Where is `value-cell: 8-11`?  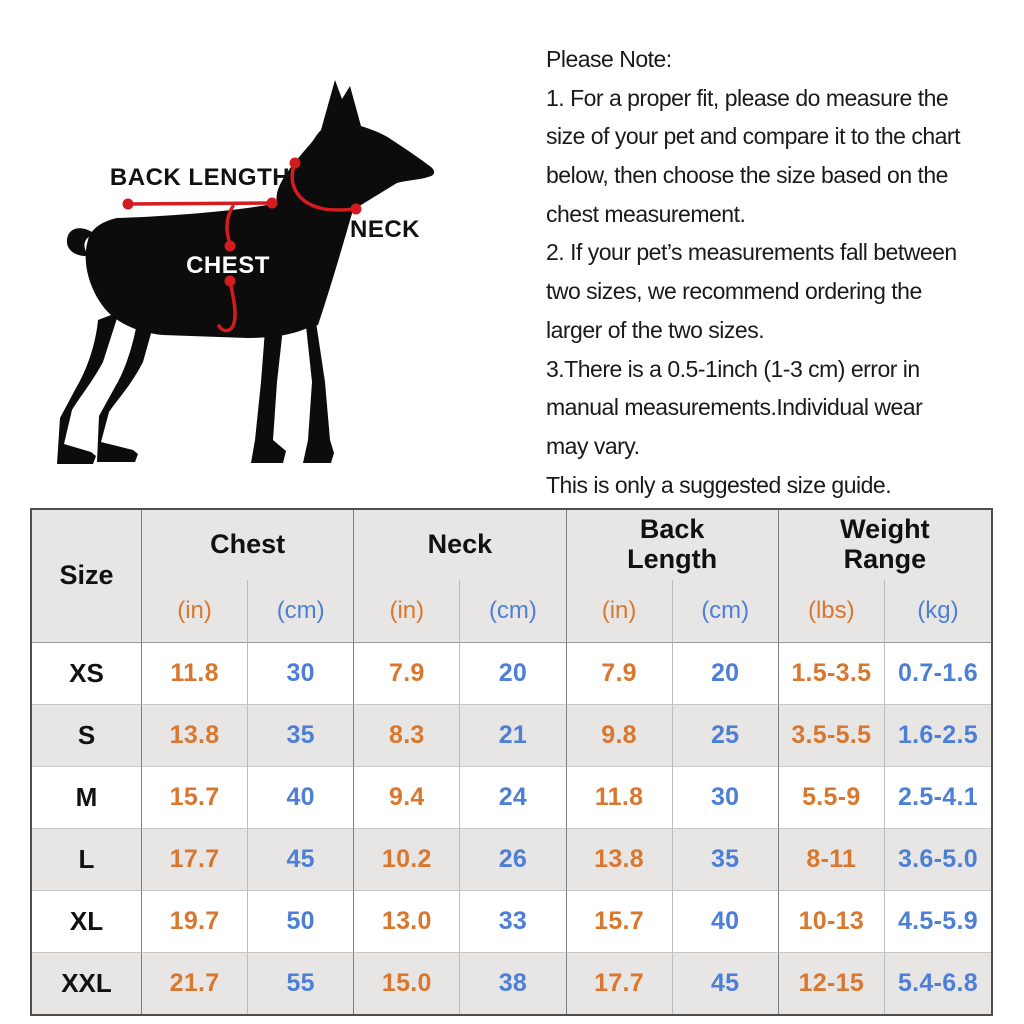
value-cell: 8-11 is located at coordinates (831, 859).